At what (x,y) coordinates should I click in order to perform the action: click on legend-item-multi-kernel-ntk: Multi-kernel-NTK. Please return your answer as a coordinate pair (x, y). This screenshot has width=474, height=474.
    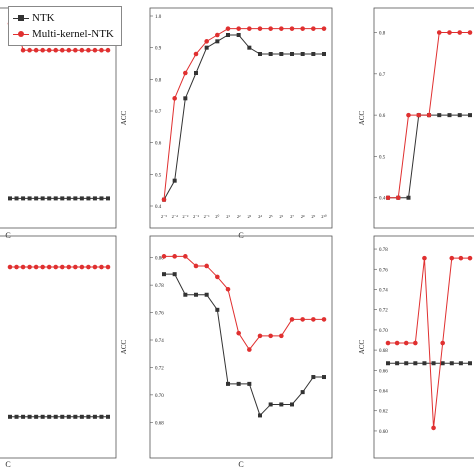
    Looking at the image, I should click on (63, 34).